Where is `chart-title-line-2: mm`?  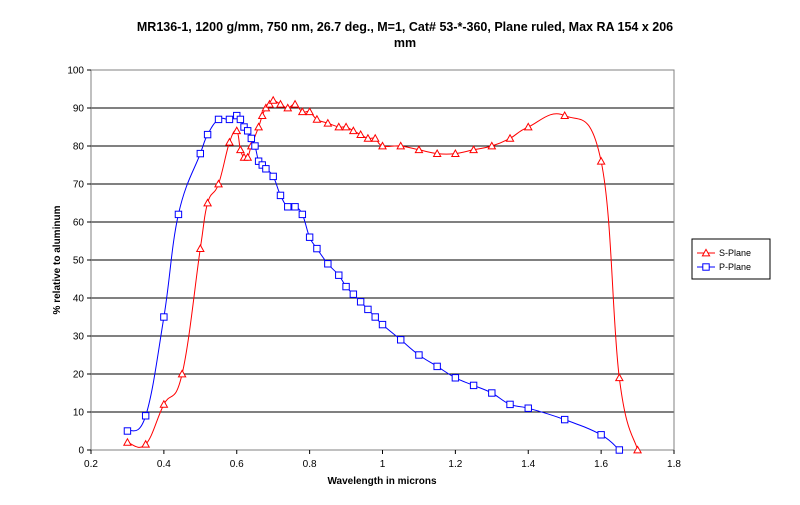
chart-title-line-2: mm is located at coordinates (405, 43).